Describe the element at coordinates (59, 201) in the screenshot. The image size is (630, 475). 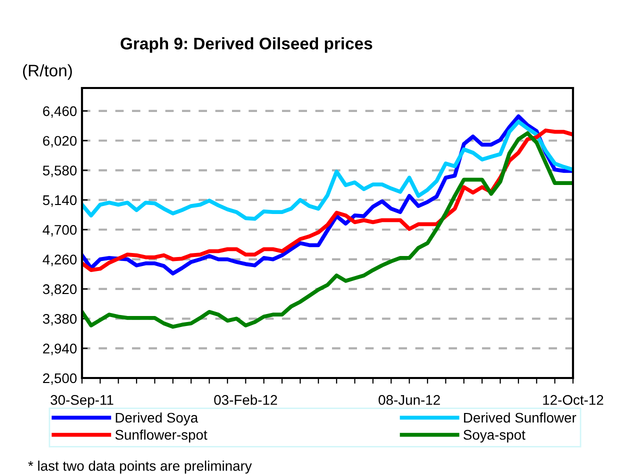
I see `y-tick-label: 5,140` at that location.